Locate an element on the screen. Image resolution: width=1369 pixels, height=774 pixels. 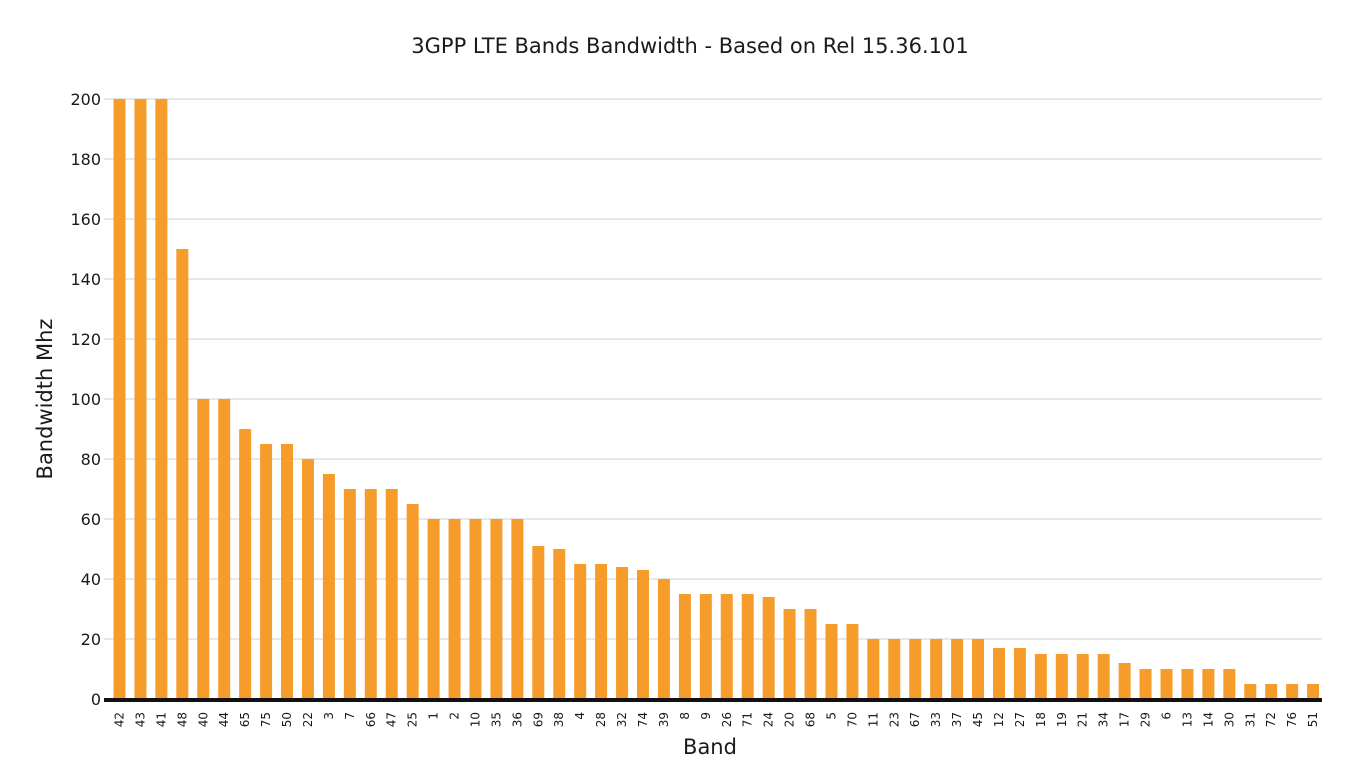
x-tick-label: 1 is located at coordinates (434, 716).